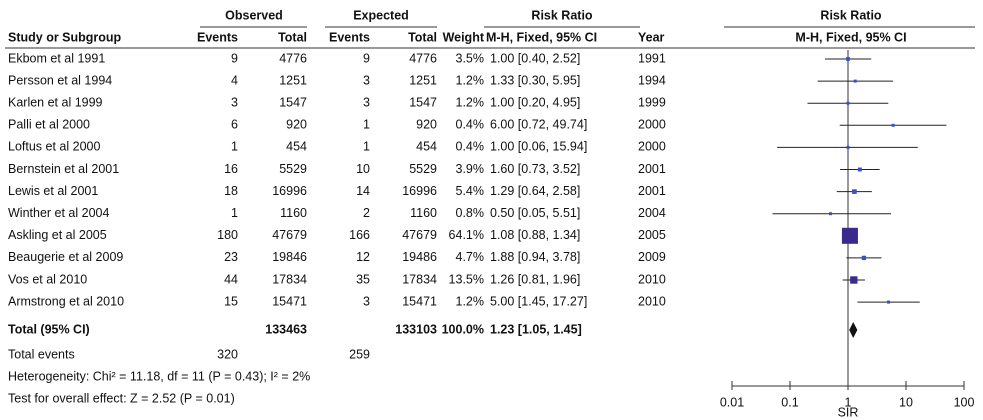 The image size is (983, 420). I want to click on cell: 1251, so click(293, 80).